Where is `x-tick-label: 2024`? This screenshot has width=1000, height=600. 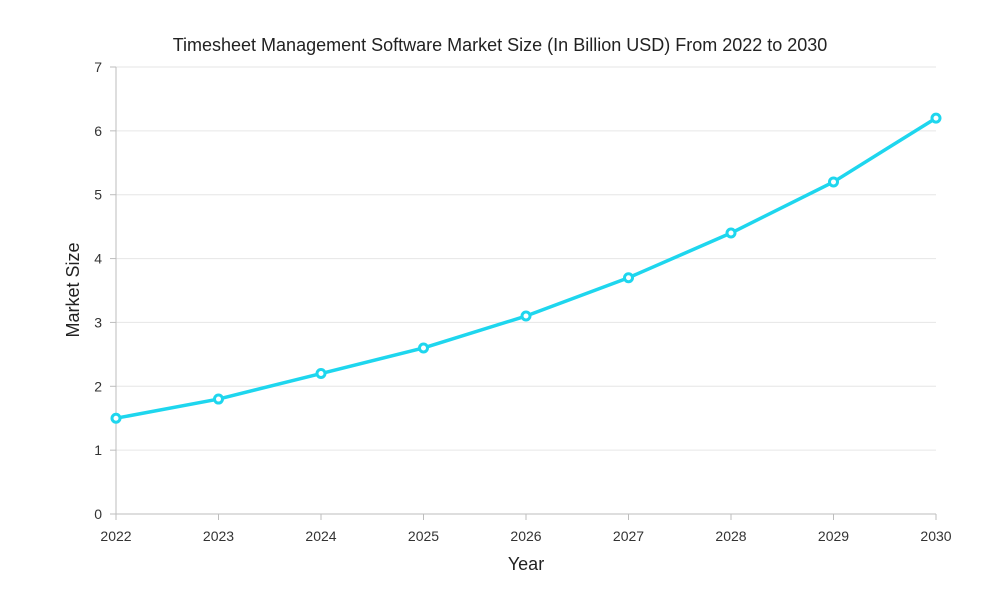 x-tick-label: 2024 is located at coordinates (320, 536).